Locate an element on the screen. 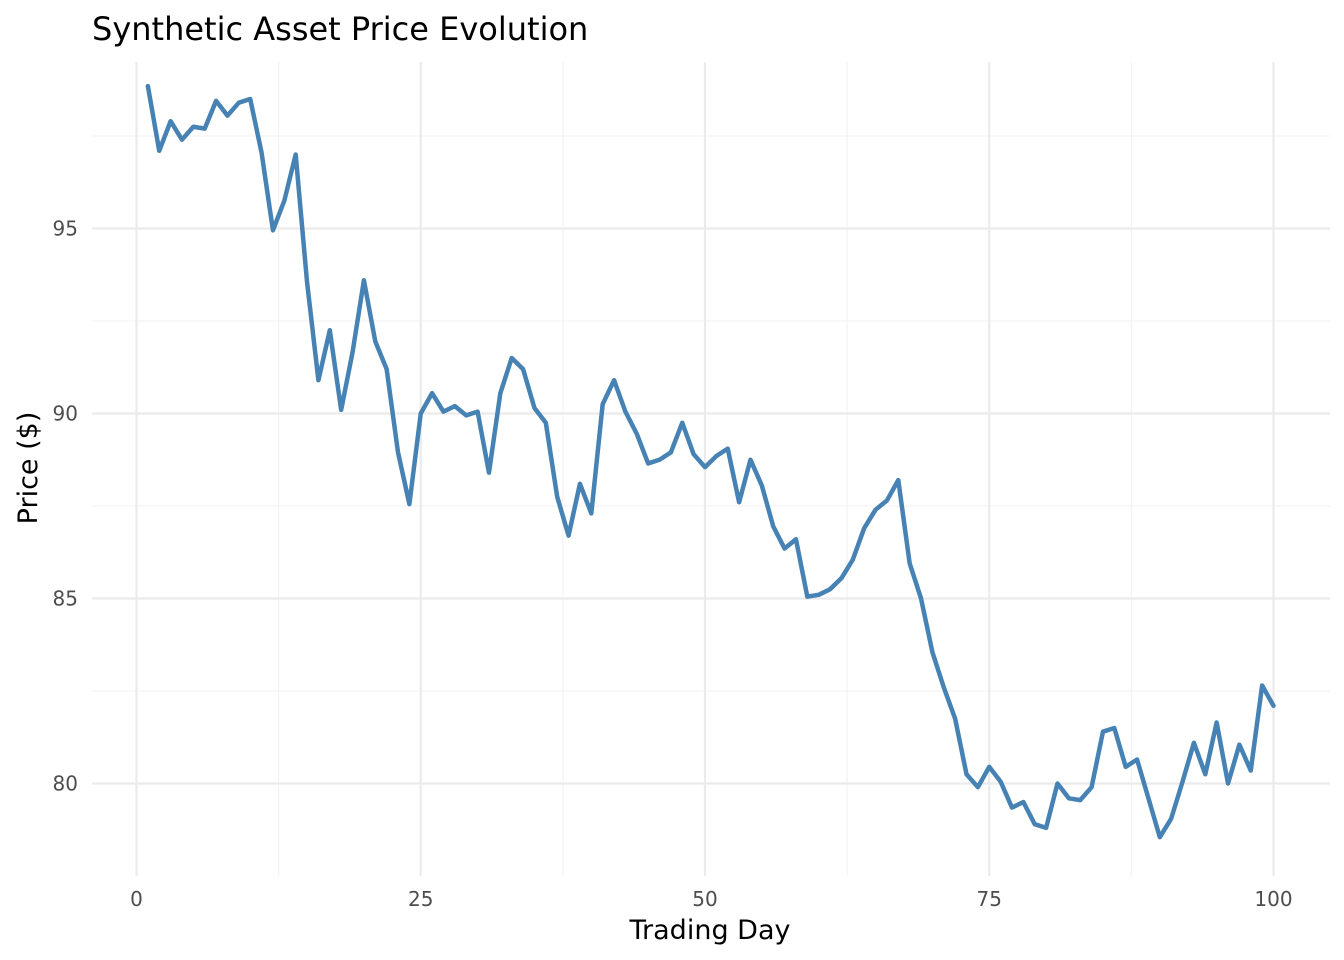  x-tick-label: 100 is located at coordinates (1273, 899).